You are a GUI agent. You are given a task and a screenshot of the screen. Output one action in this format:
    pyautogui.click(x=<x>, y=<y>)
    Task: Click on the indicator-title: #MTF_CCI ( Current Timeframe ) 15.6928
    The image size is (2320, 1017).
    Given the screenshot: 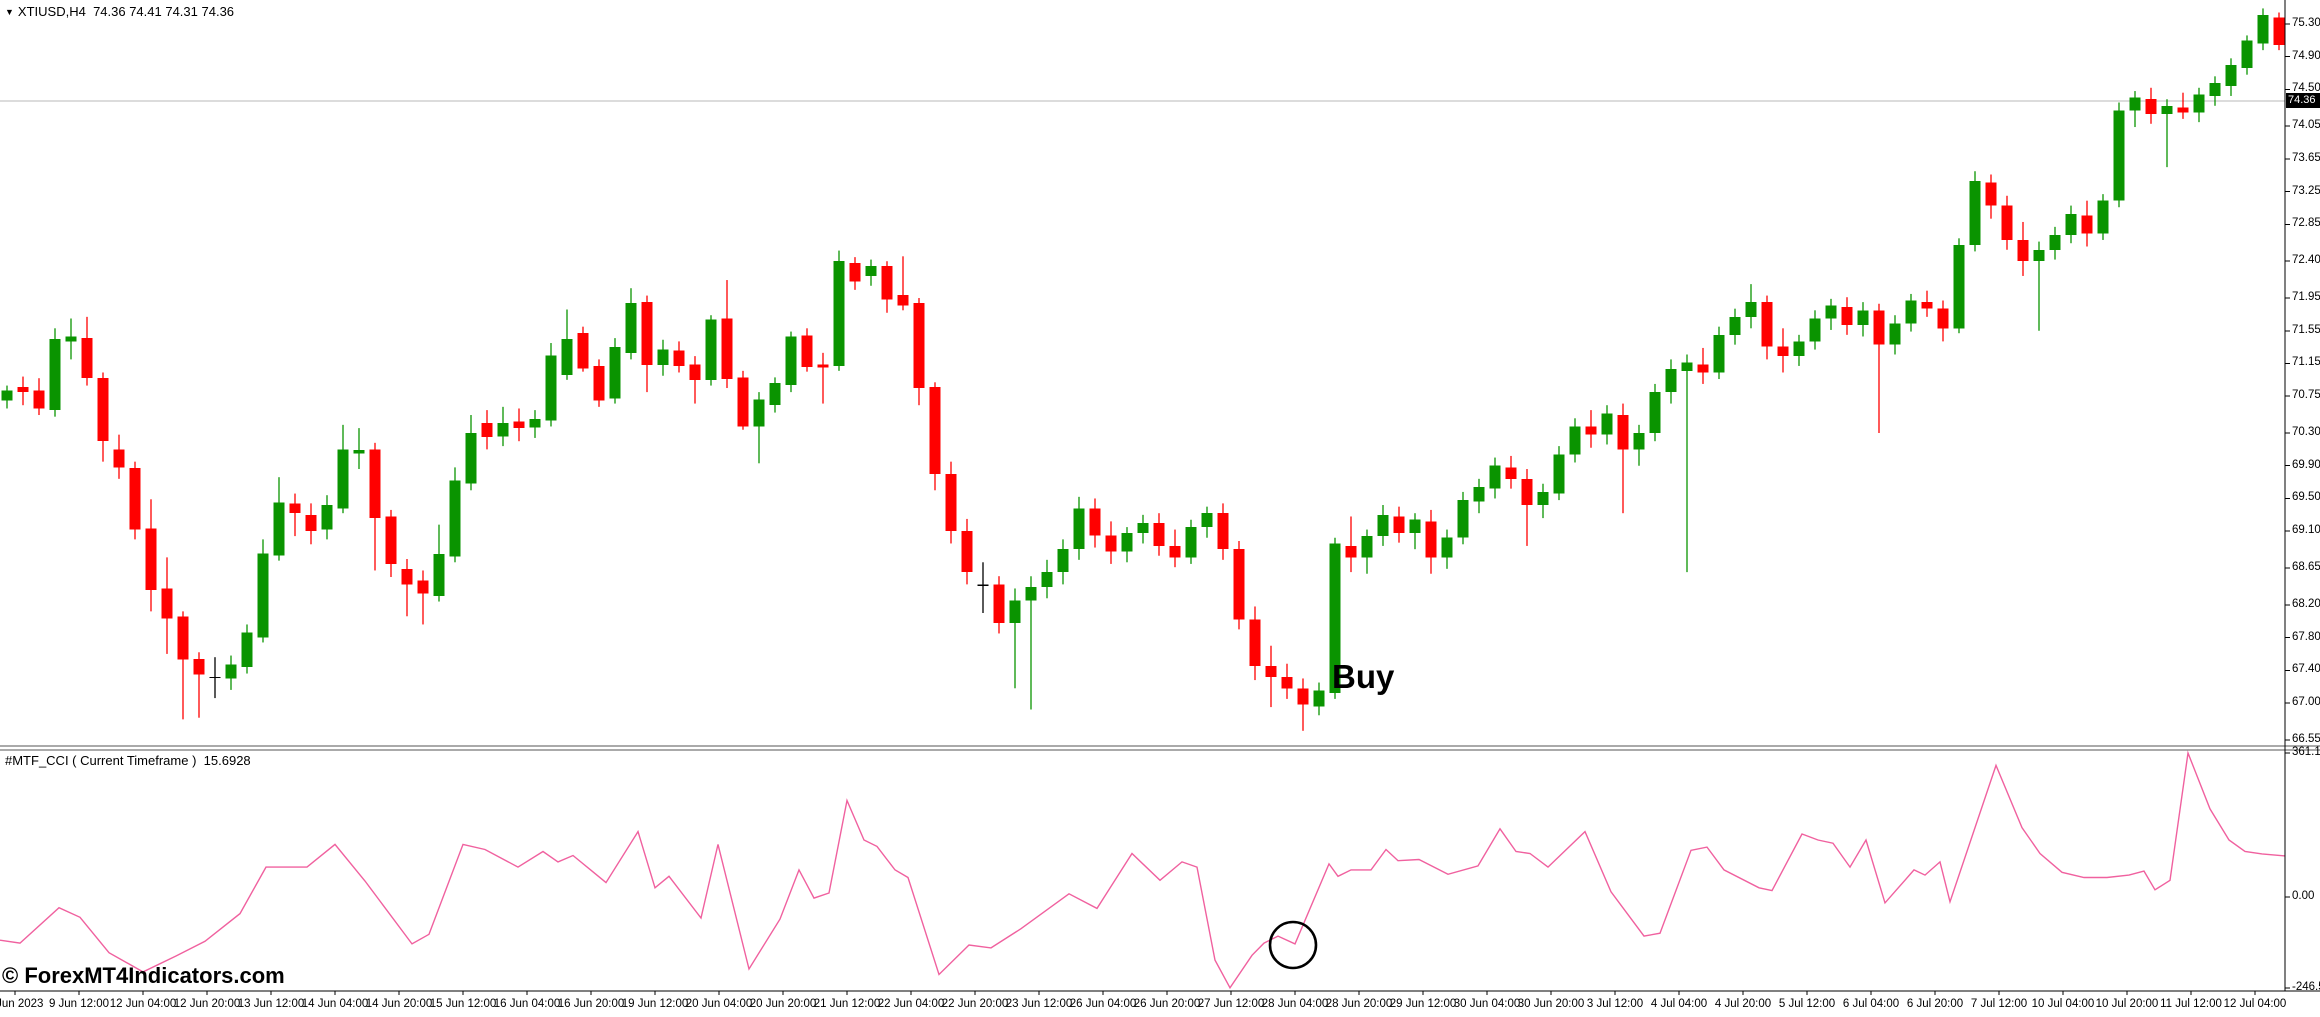 What is the action you would take?
    pyautogui.click(x=128, y=760)
    